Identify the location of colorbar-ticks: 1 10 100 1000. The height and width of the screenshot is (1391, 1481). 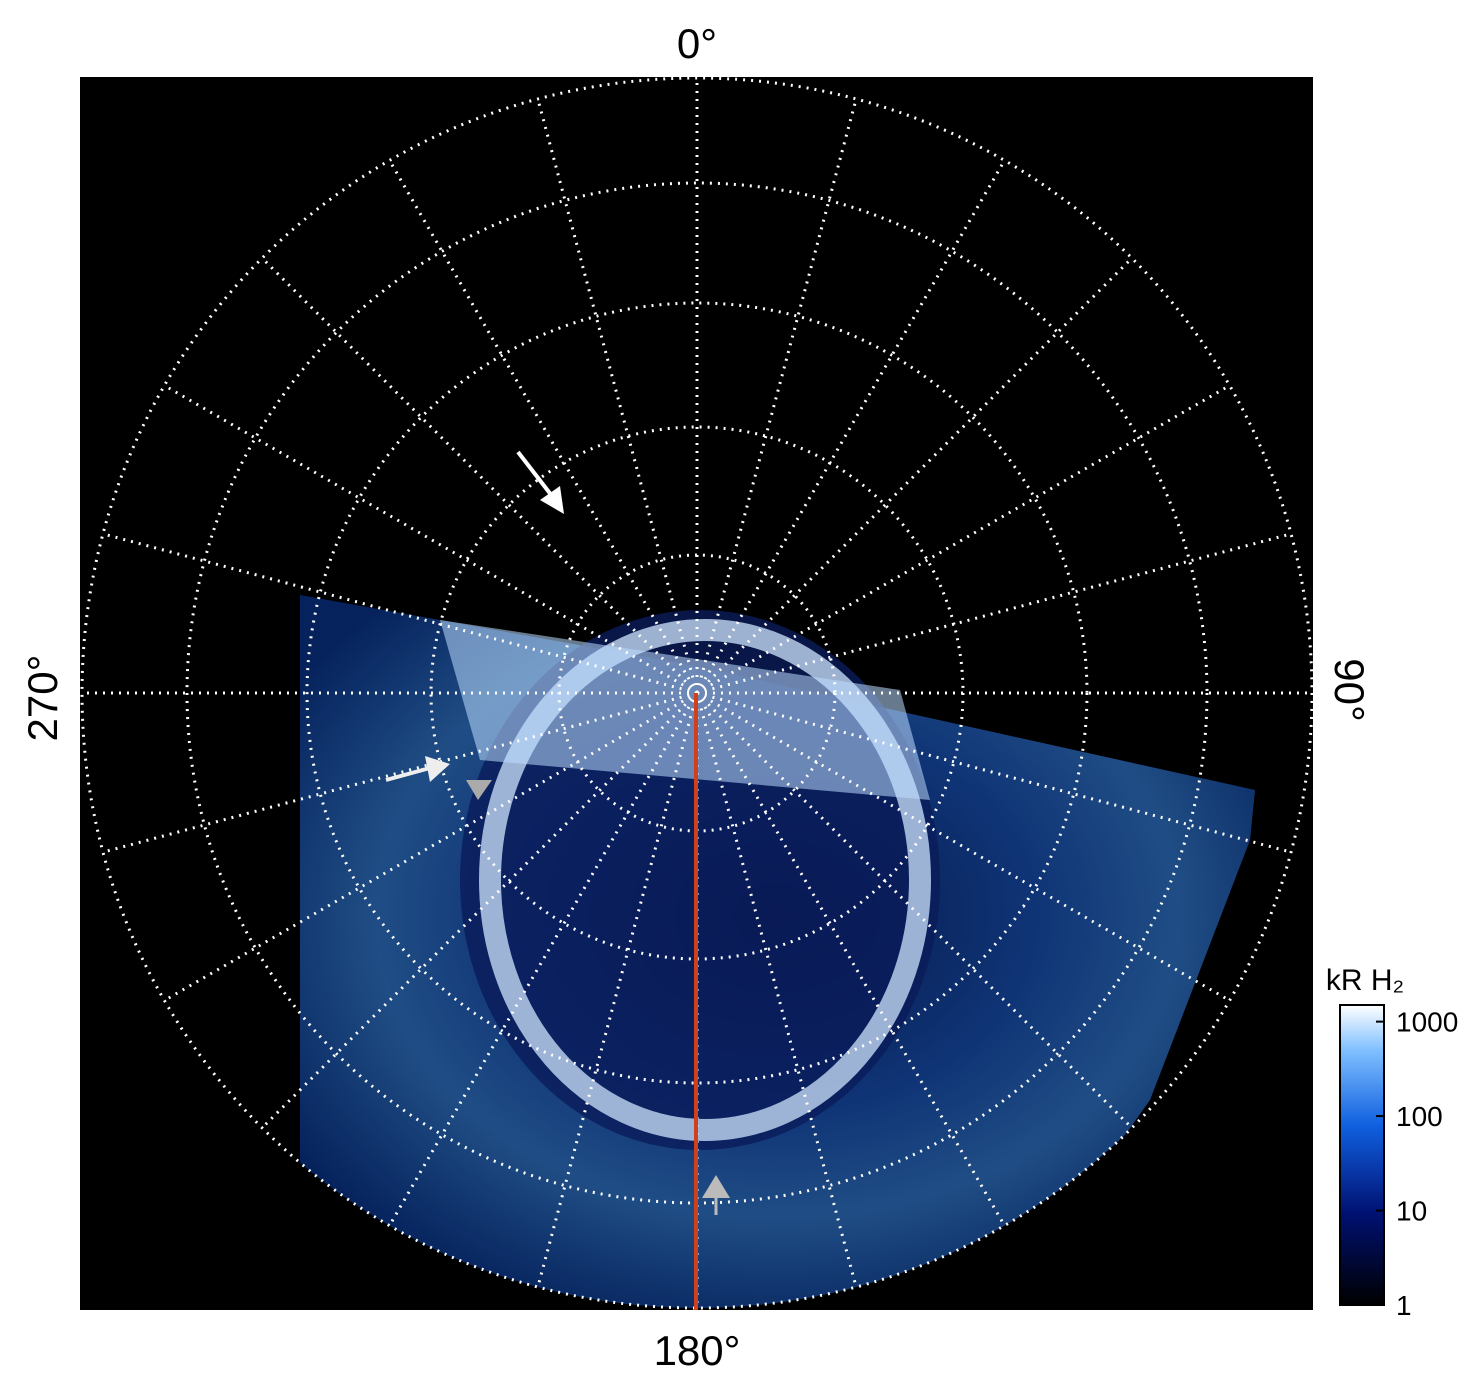
(1417, 1164).